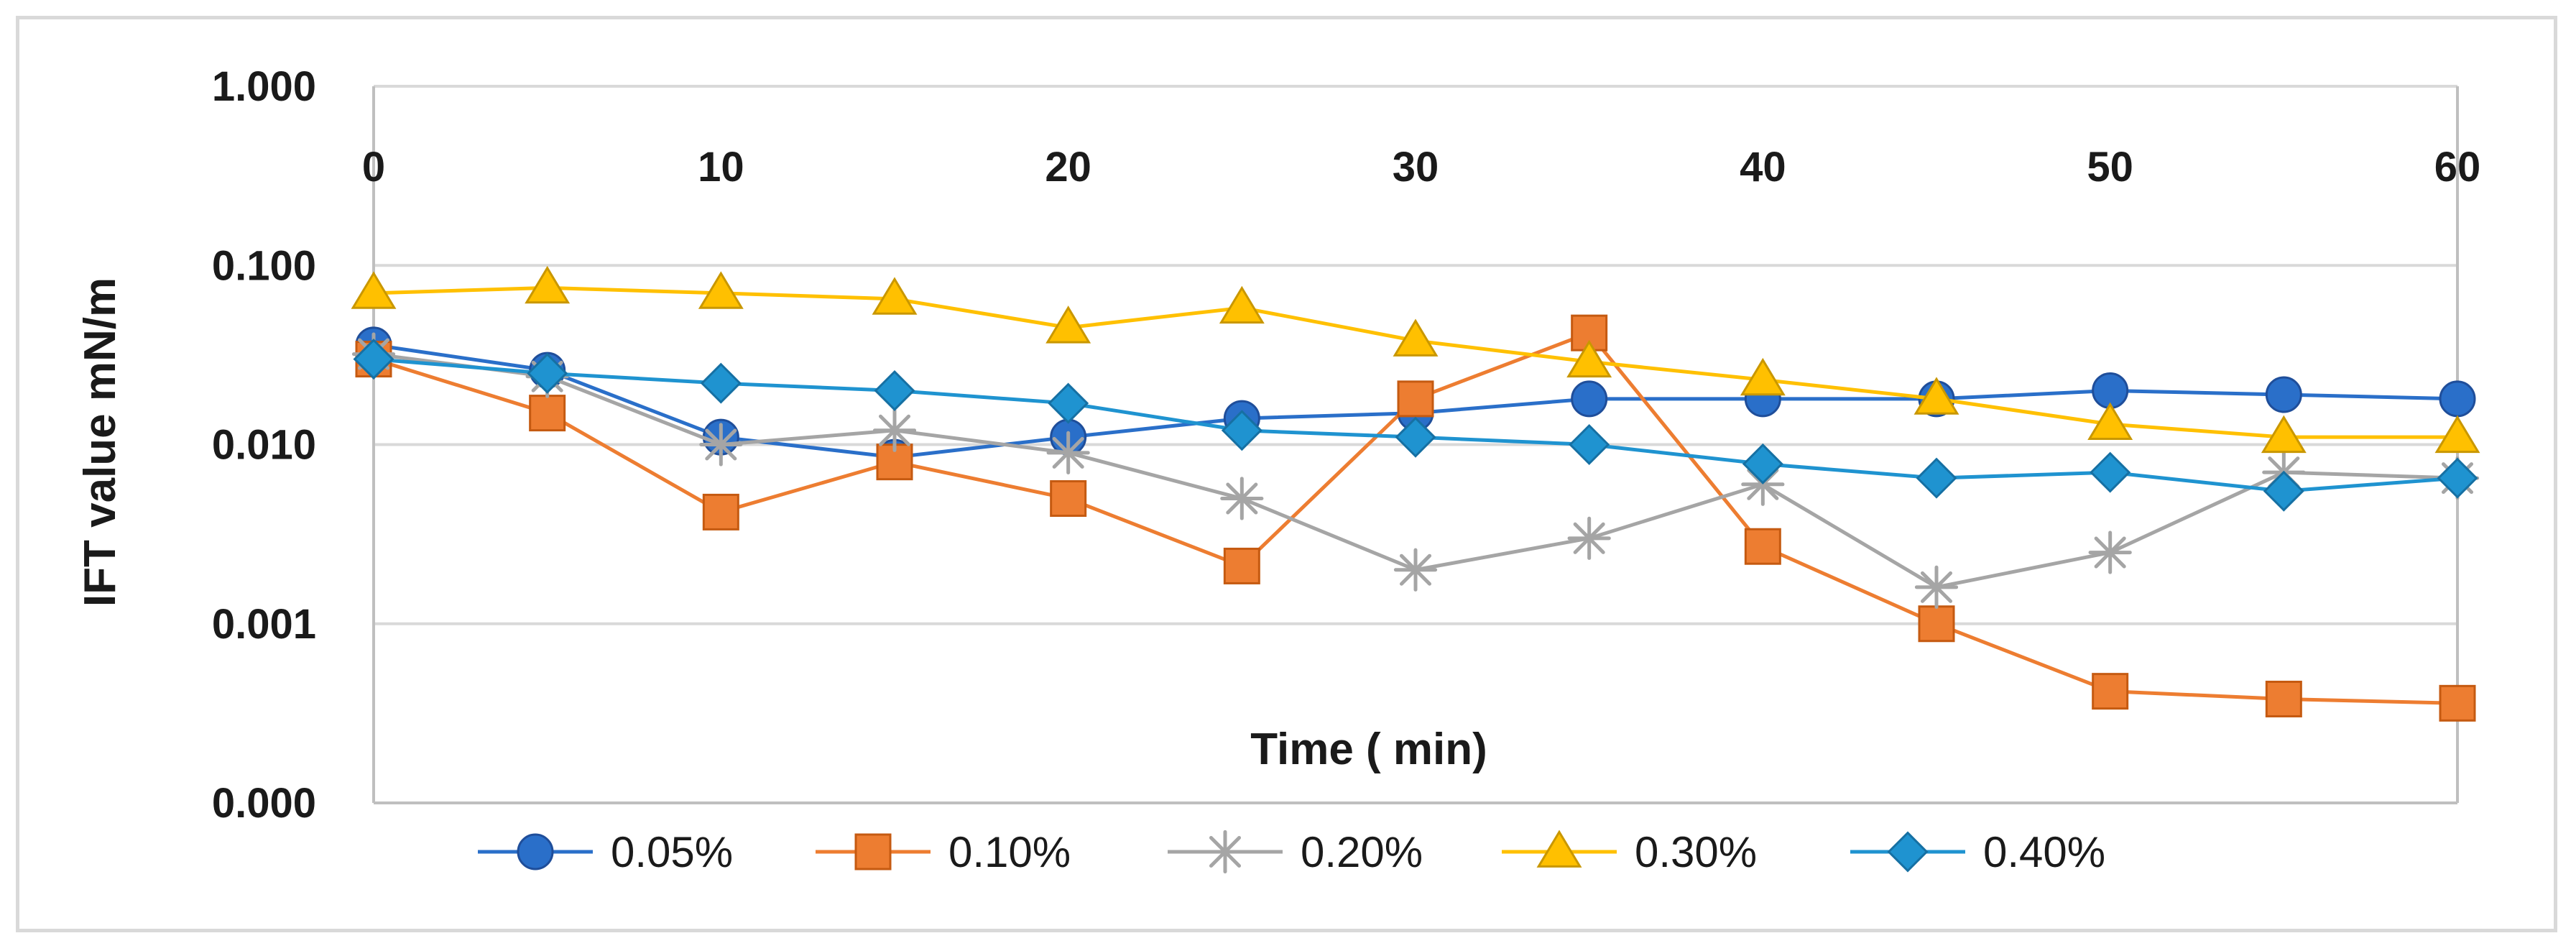 This screenshot has width=2576, height=951. I want to click on x-tick-label: 10, so click(721, 167).